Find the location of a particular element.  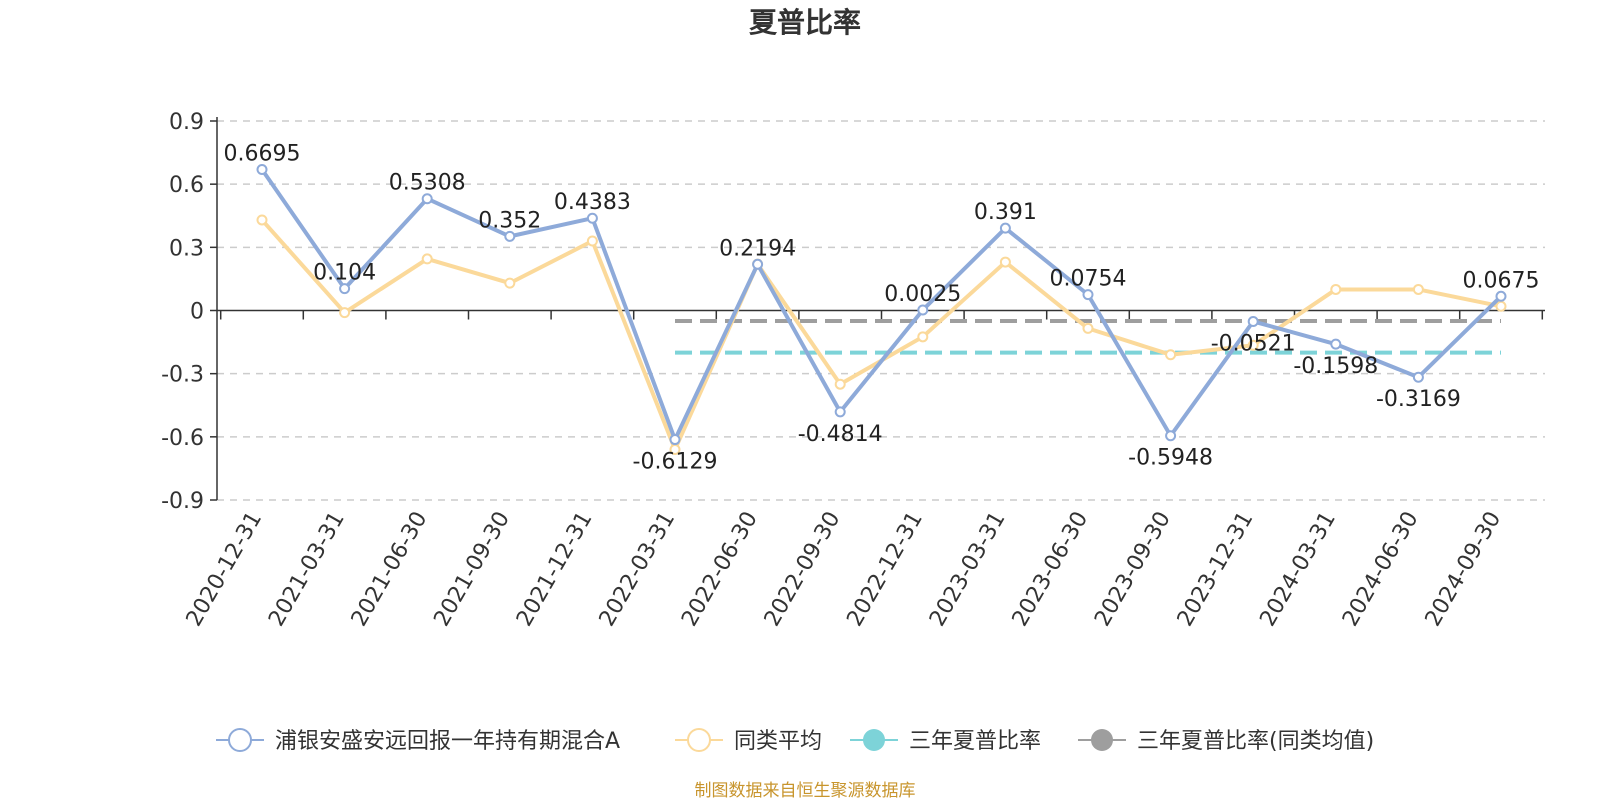

fund-data-label: -0.6129 is located at coordinates (675, 462).